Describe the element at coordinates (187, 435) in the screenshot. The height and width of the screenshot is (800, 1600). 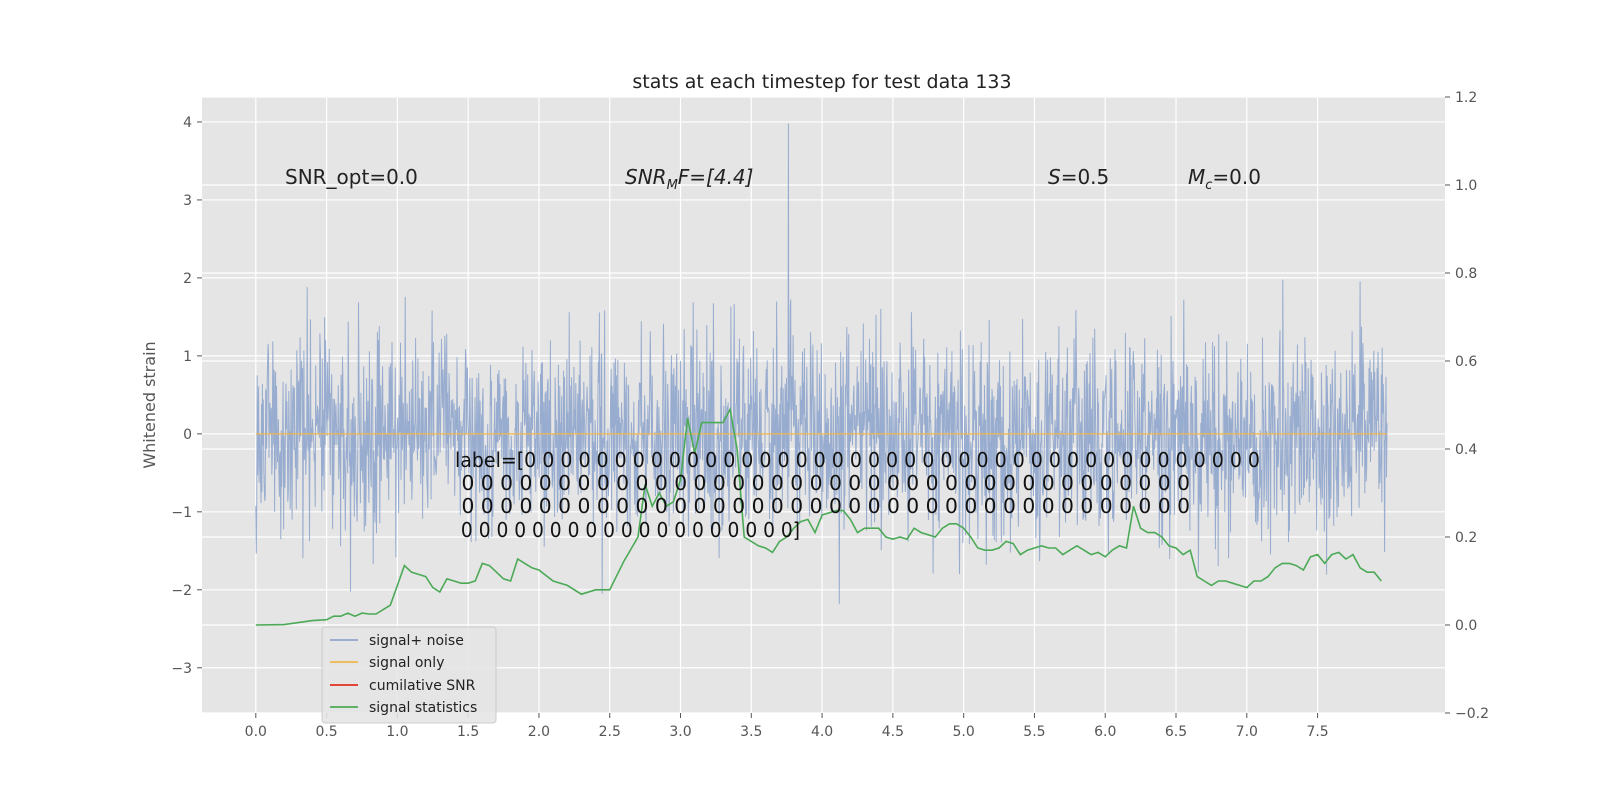
I see `y-tick-label: 0` at that location.